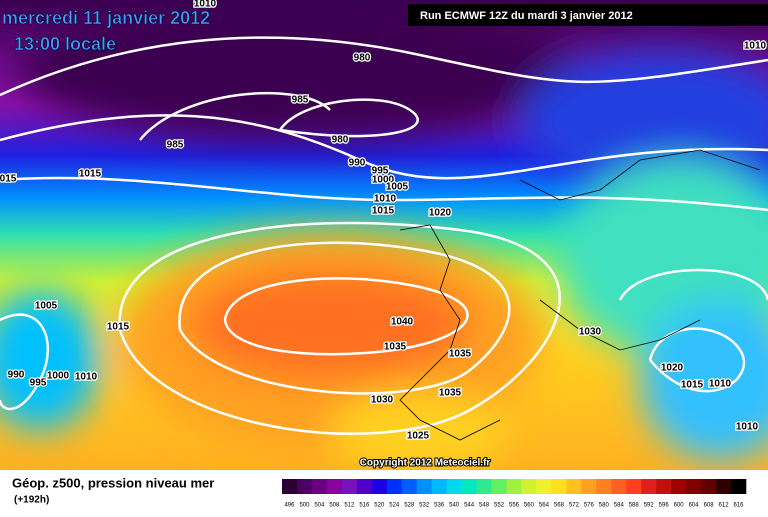 Image resolution: width=768 pixels, height=517 pixels. What do you see at coordinates (409, 506) in the screenshot?
I see `colorbar-label: 528` at bounding box center [409, 506].